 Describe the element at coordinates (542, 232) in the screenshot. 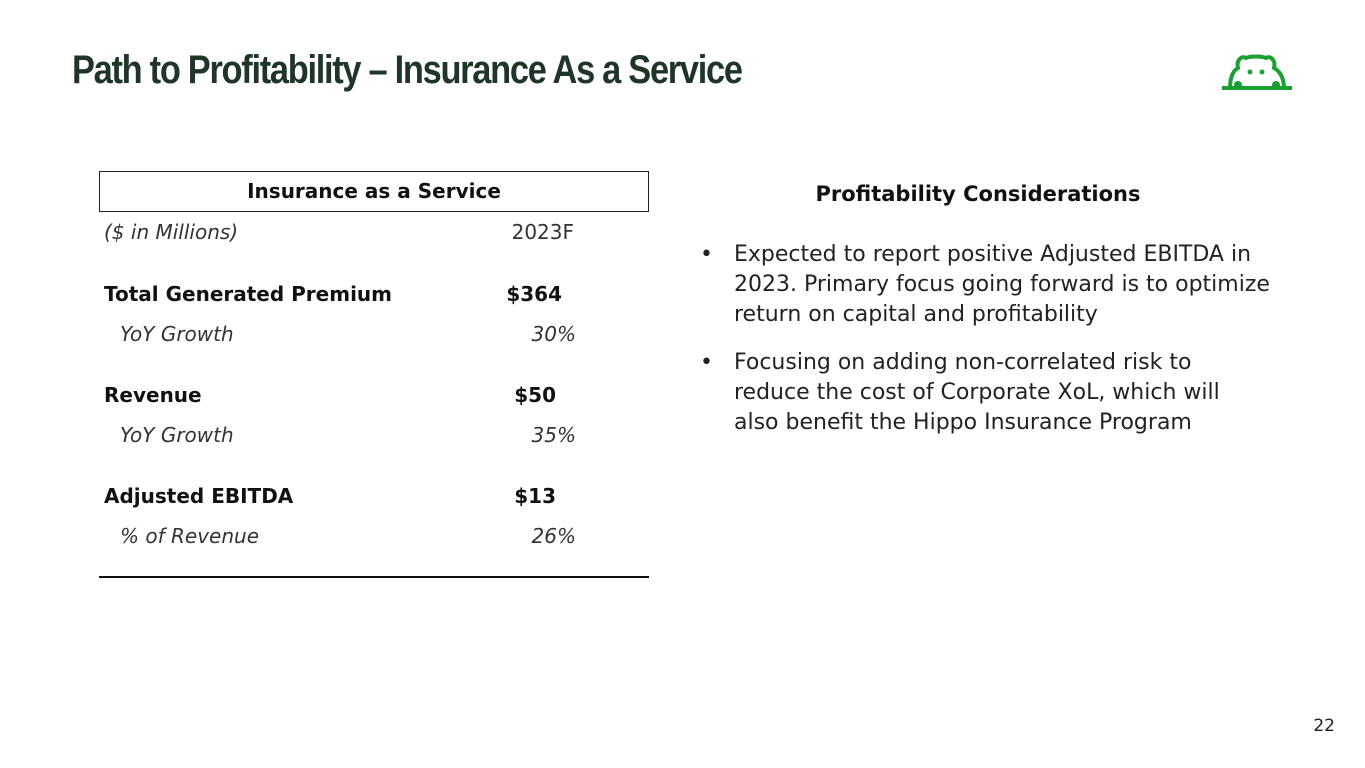

I see `column-header: 2023F` at that location.